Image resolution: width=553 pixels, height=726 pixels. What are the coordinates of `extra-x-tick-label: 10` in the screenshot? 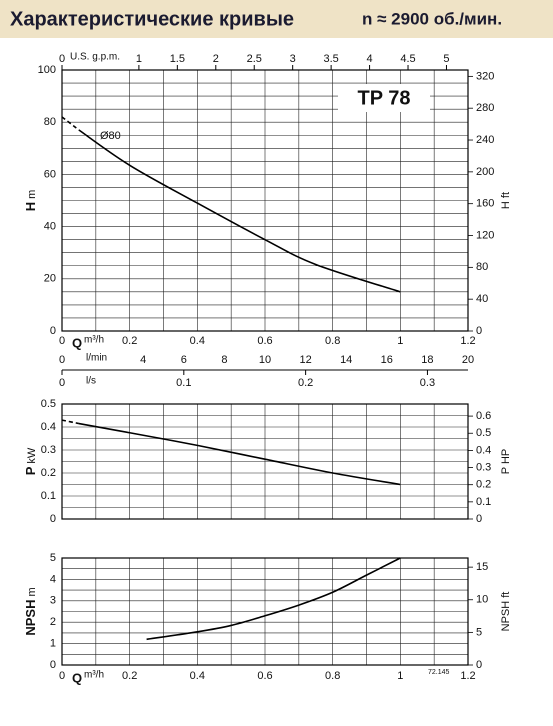 It's located at (265, 360).